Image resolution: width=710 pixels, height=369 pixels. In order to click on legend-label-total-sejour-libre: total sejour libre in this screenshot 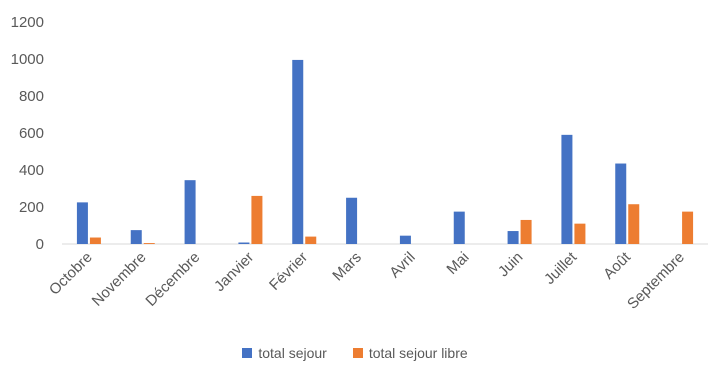, I will do `click(418, 353)`.